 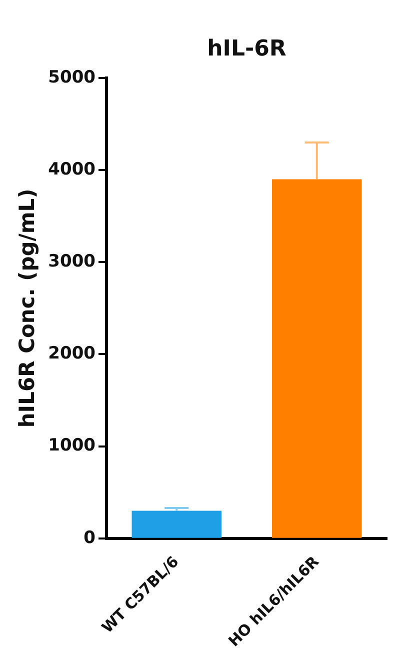 What do you see at coordinates (72, 169) in the screenshot?
I see `y-tick-label: 4000` at bounding box center [72, 169].